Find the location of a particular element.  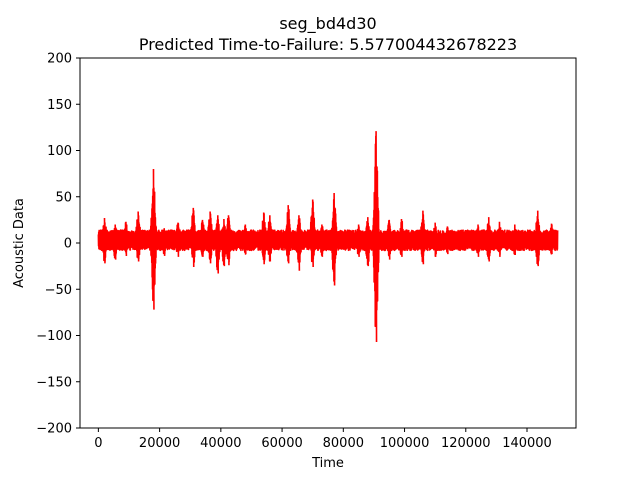

x-tick-label: 100000 is located at coordinates (405, 443).